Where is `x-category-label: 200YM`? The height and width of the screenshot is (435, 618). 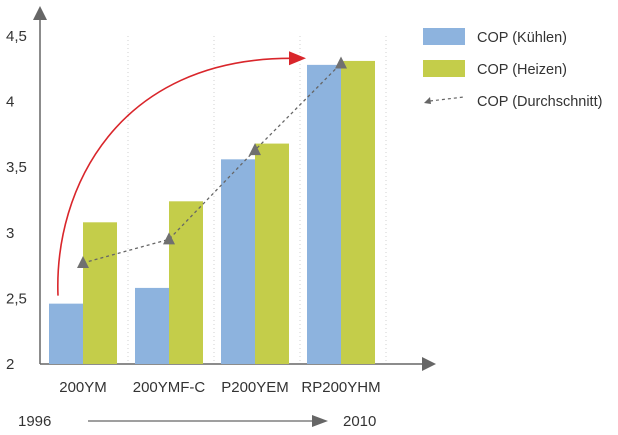
x-category-label: 200YM is located at coordinates (83, 387).